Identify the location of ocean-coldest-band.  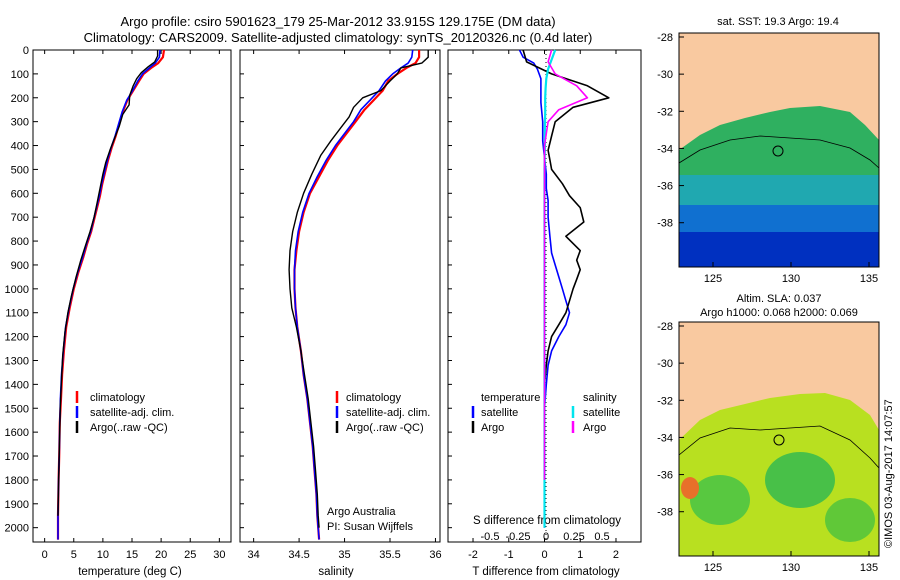
(779, 249).